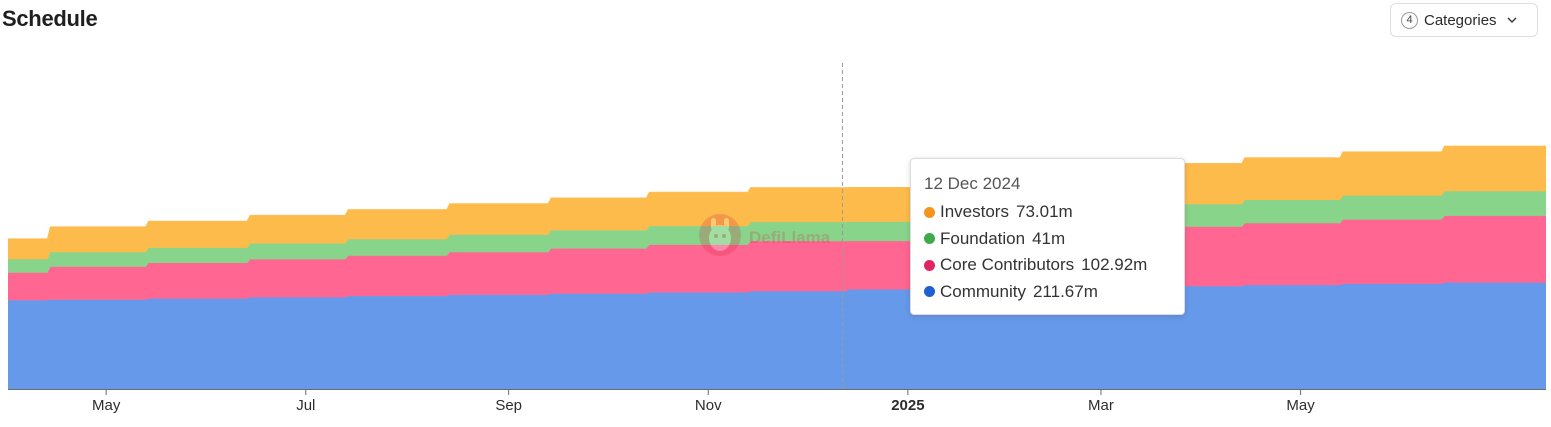 Image resolution: width=1551 pixels, height=427 pixels. I want to click on tooltip-row-core-contributors: Core Contributors 102.92m, so click(1047, 265).